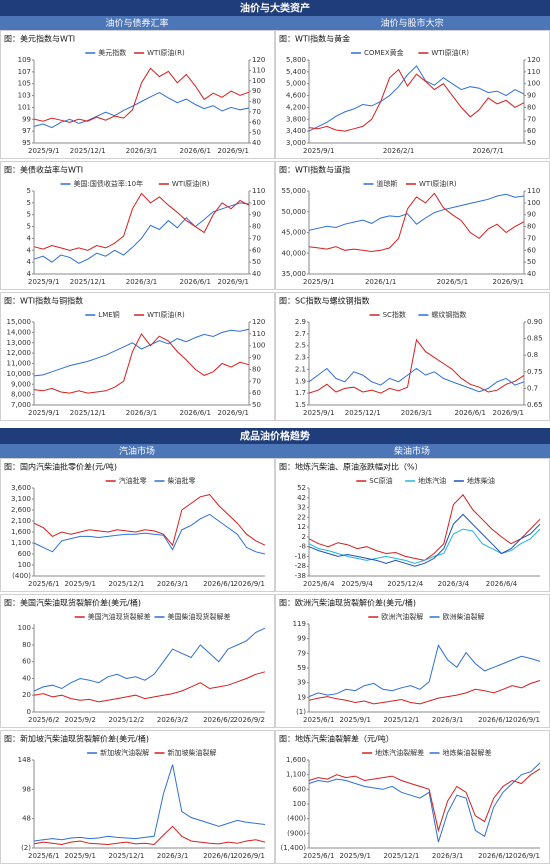 The height and width of the screenshot is (866, 550). What do you see at coordinates (19, 322) in the screenshot?
I see `y-tick-label: 15,000` at bounding box center [19, 322].